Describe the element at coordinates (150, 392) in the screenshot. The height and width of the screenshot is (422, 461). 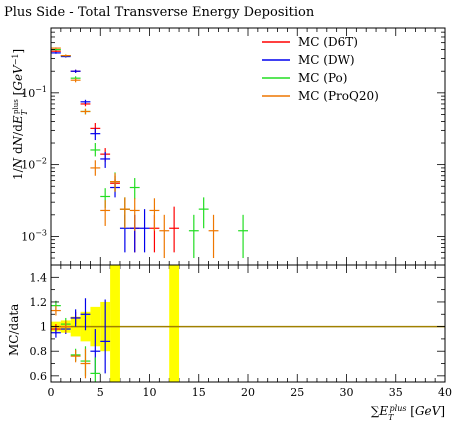
I see `x-tick-label: 10` at that location.